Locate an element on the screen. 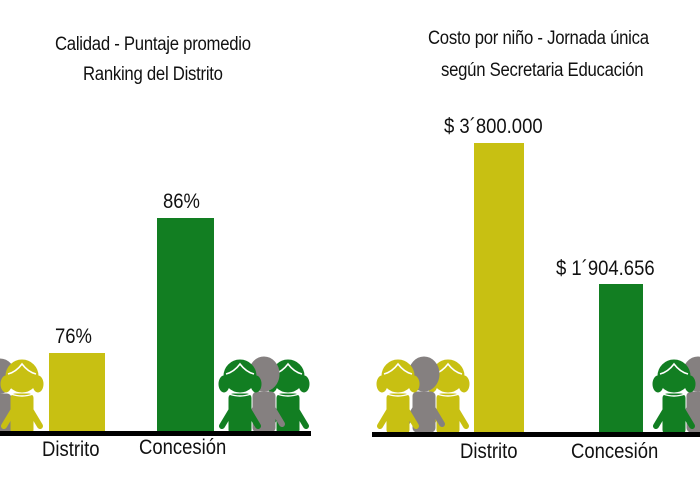 This screenshot has width=700, height=500. left-chart-title-line2: Ranking del Distrito is located at coordinates (153, 74).